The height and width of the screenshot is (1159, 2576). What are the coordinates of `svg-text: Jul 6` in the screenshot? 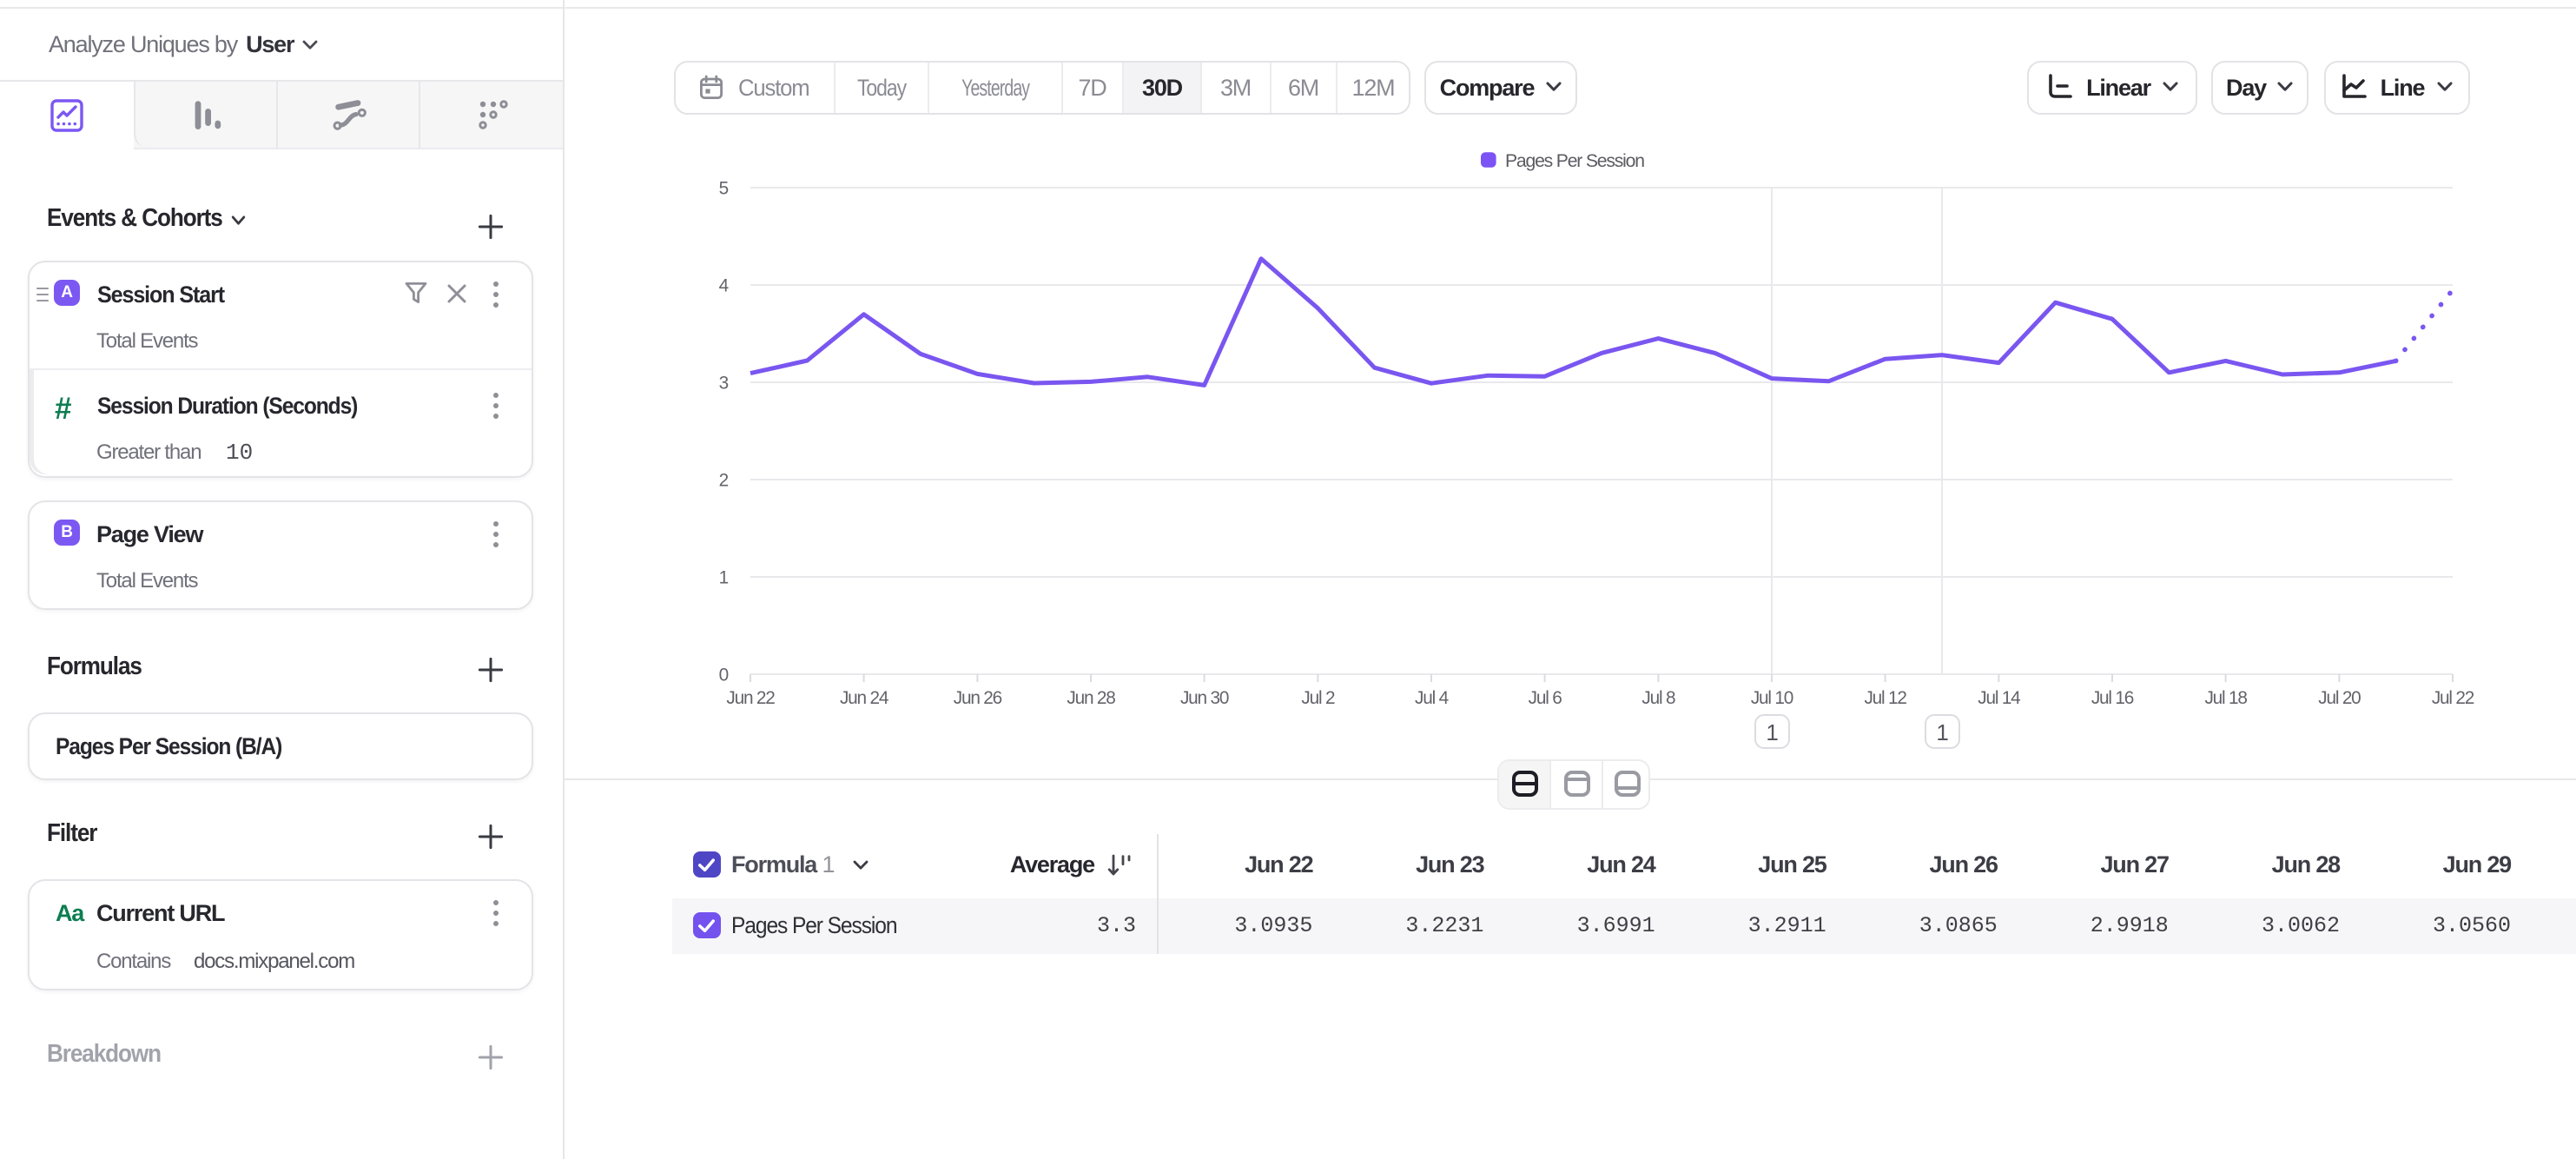 It's located at (1545, 698).